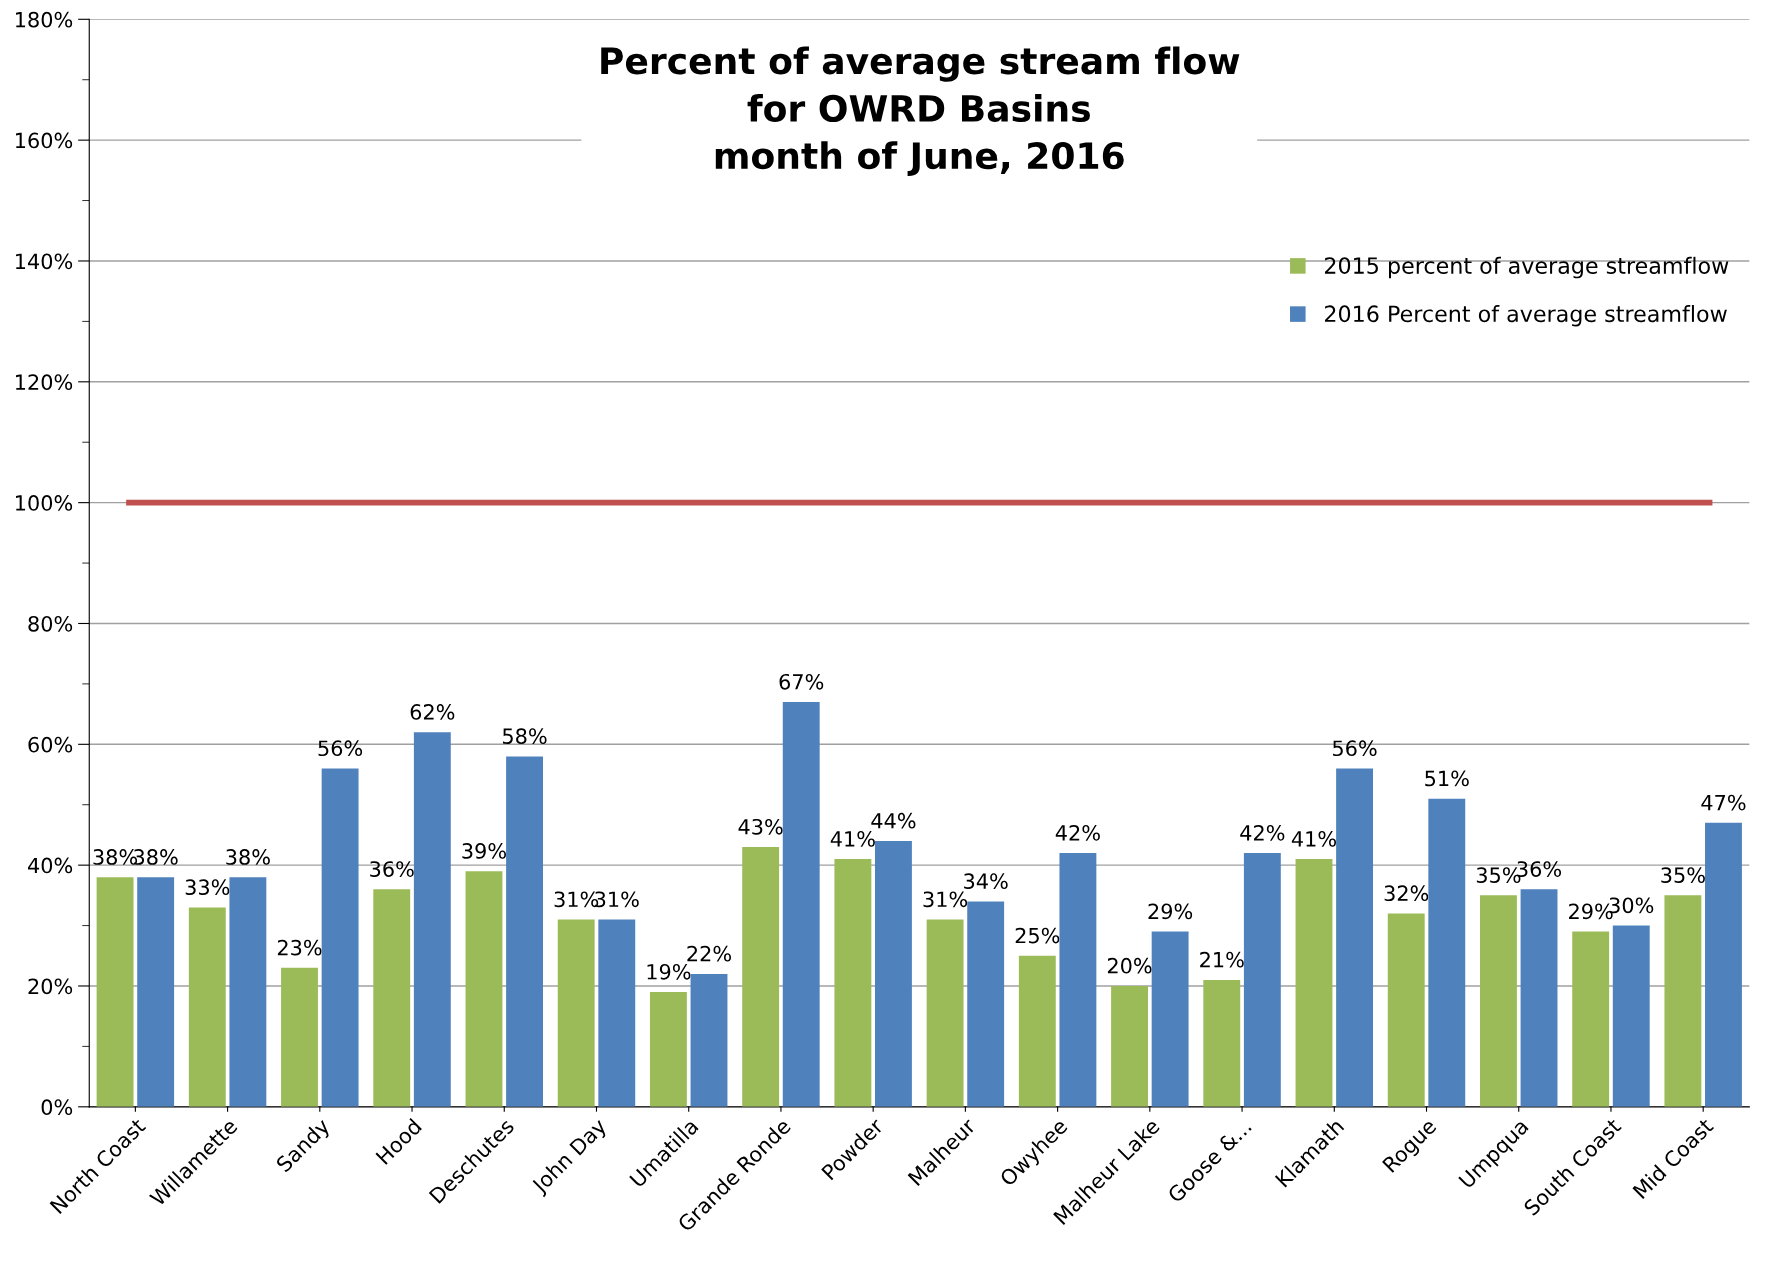 This screenshot has width=1785, height=1287. What do you see at coordinates (801, 681) in the screenshot?
I see `data-label: 67%` at bounding box center [801, 681].